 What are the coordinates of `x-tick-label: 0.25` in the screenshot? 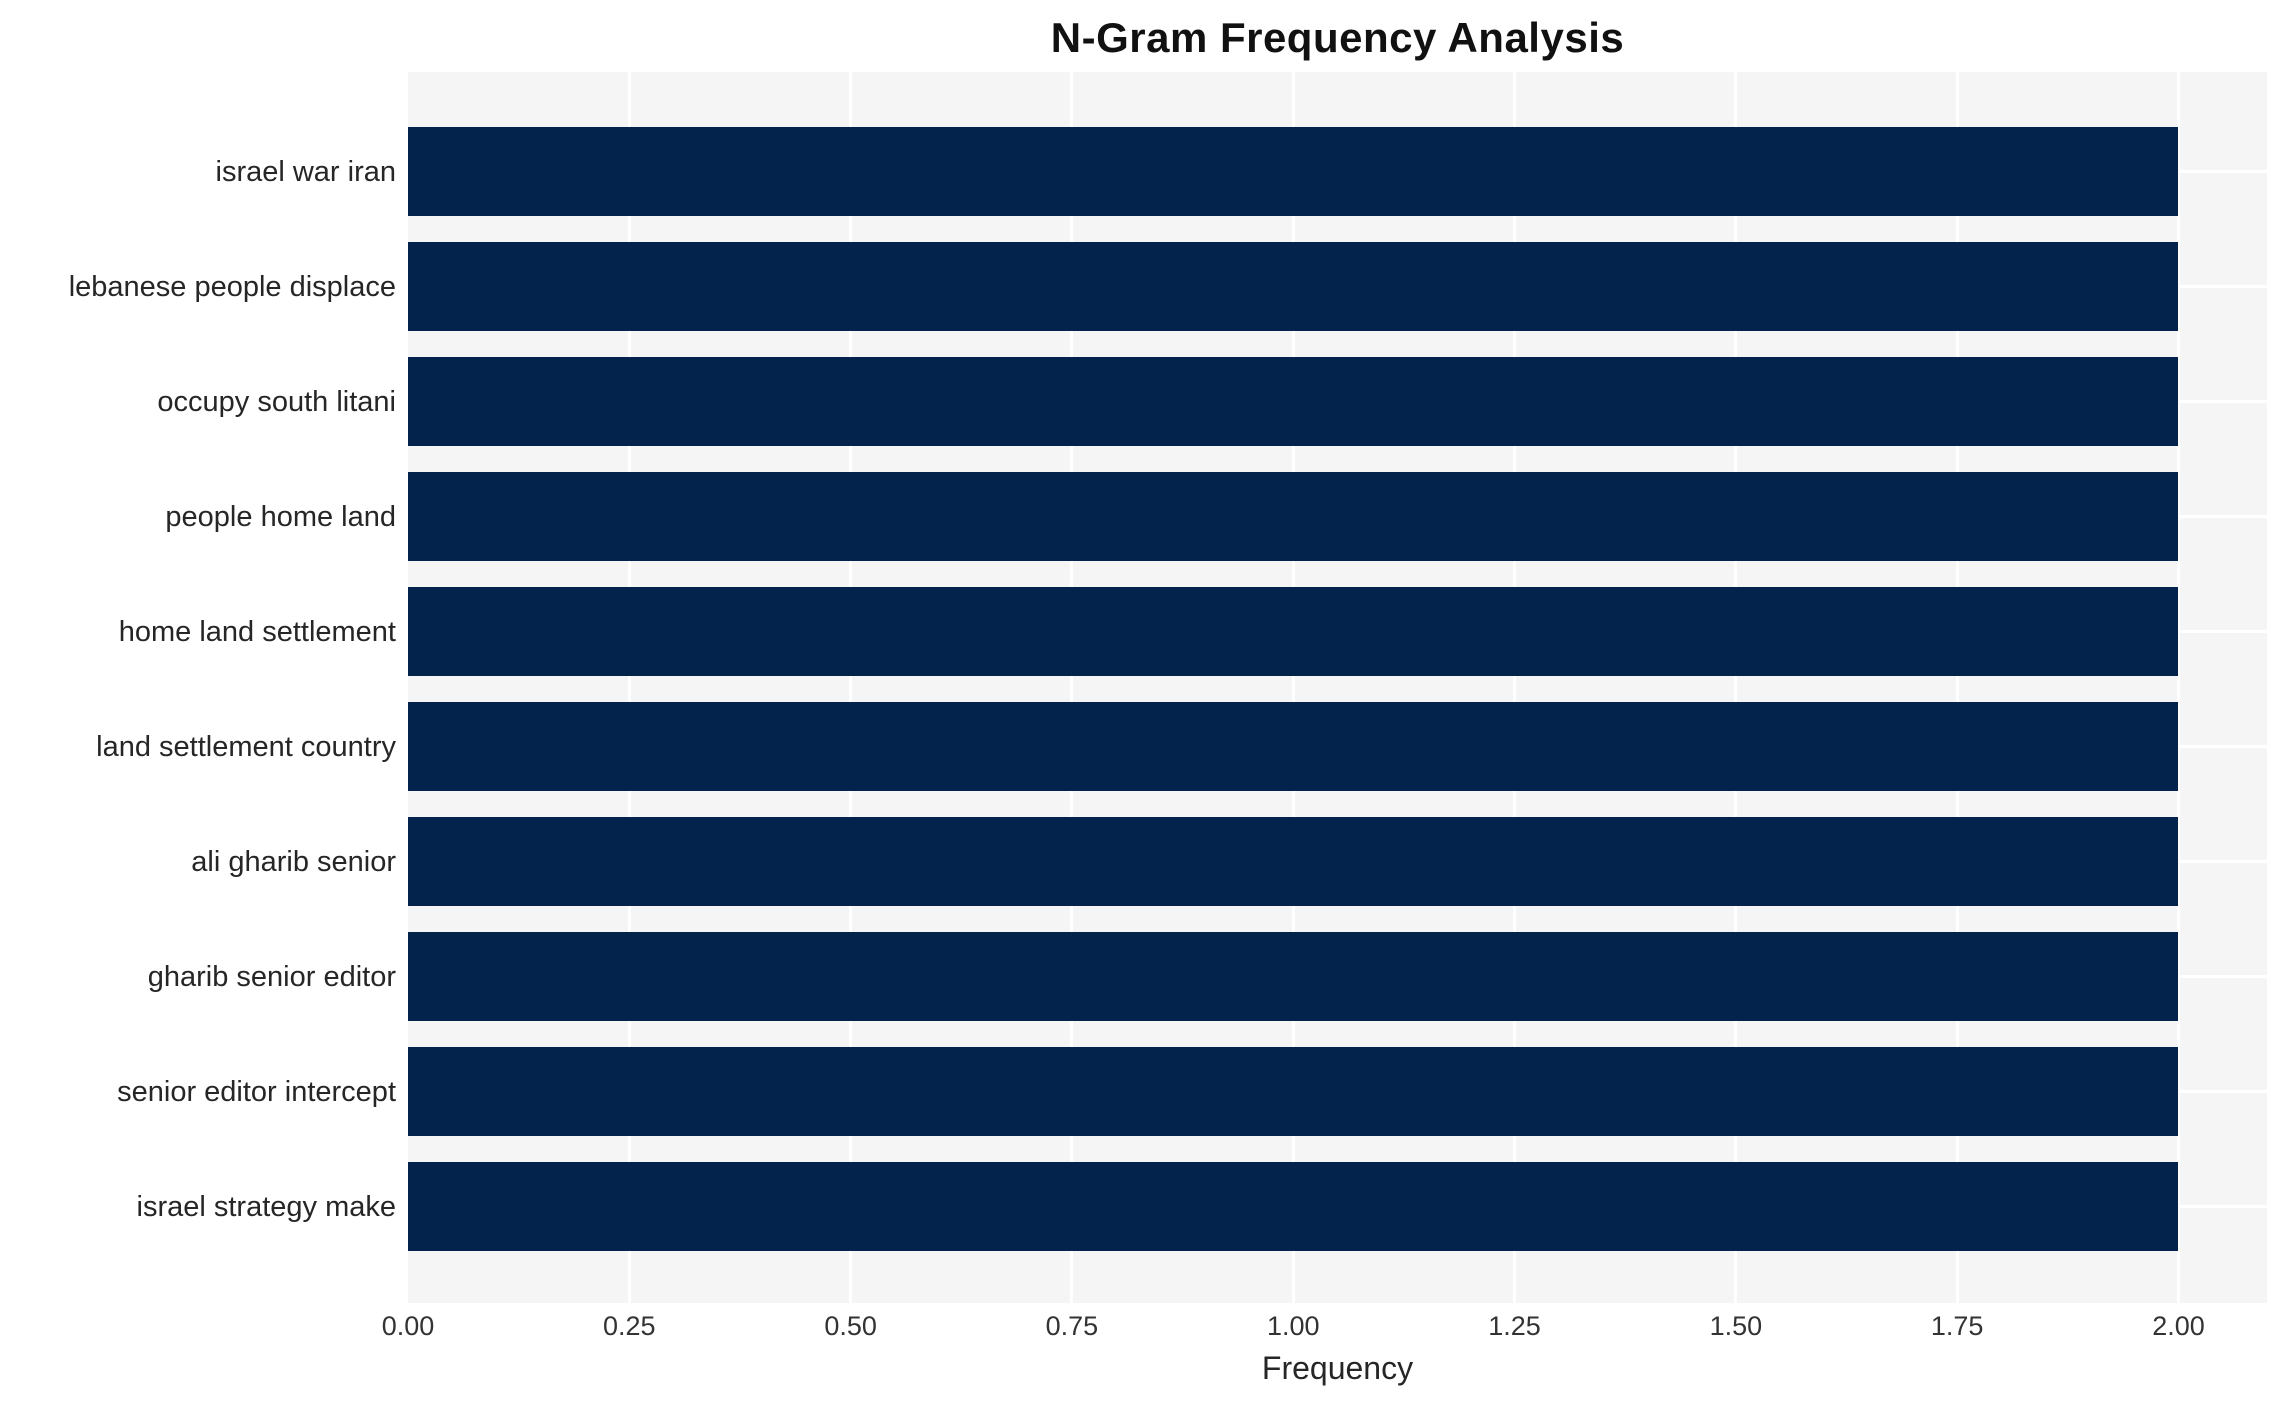 It's located at (629, 1326).